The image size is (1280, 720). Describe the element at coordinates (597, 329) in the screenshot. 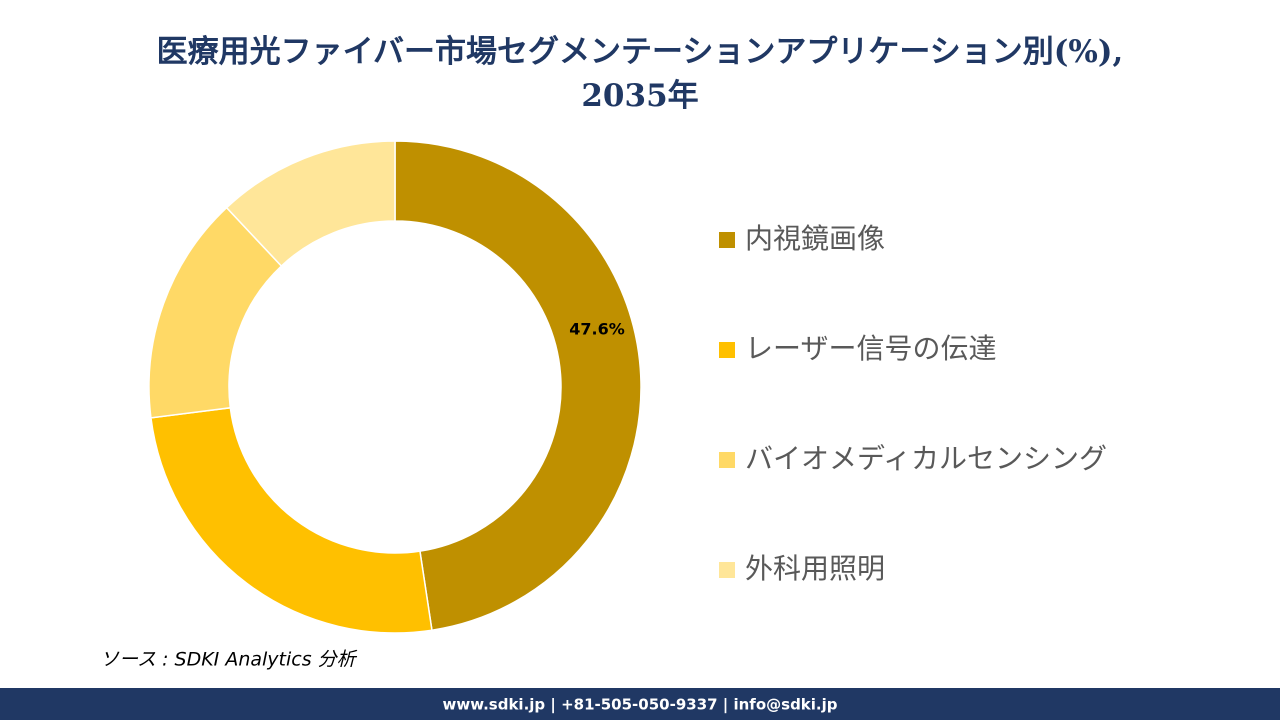

I see `data-label: 47.6%` at that location.